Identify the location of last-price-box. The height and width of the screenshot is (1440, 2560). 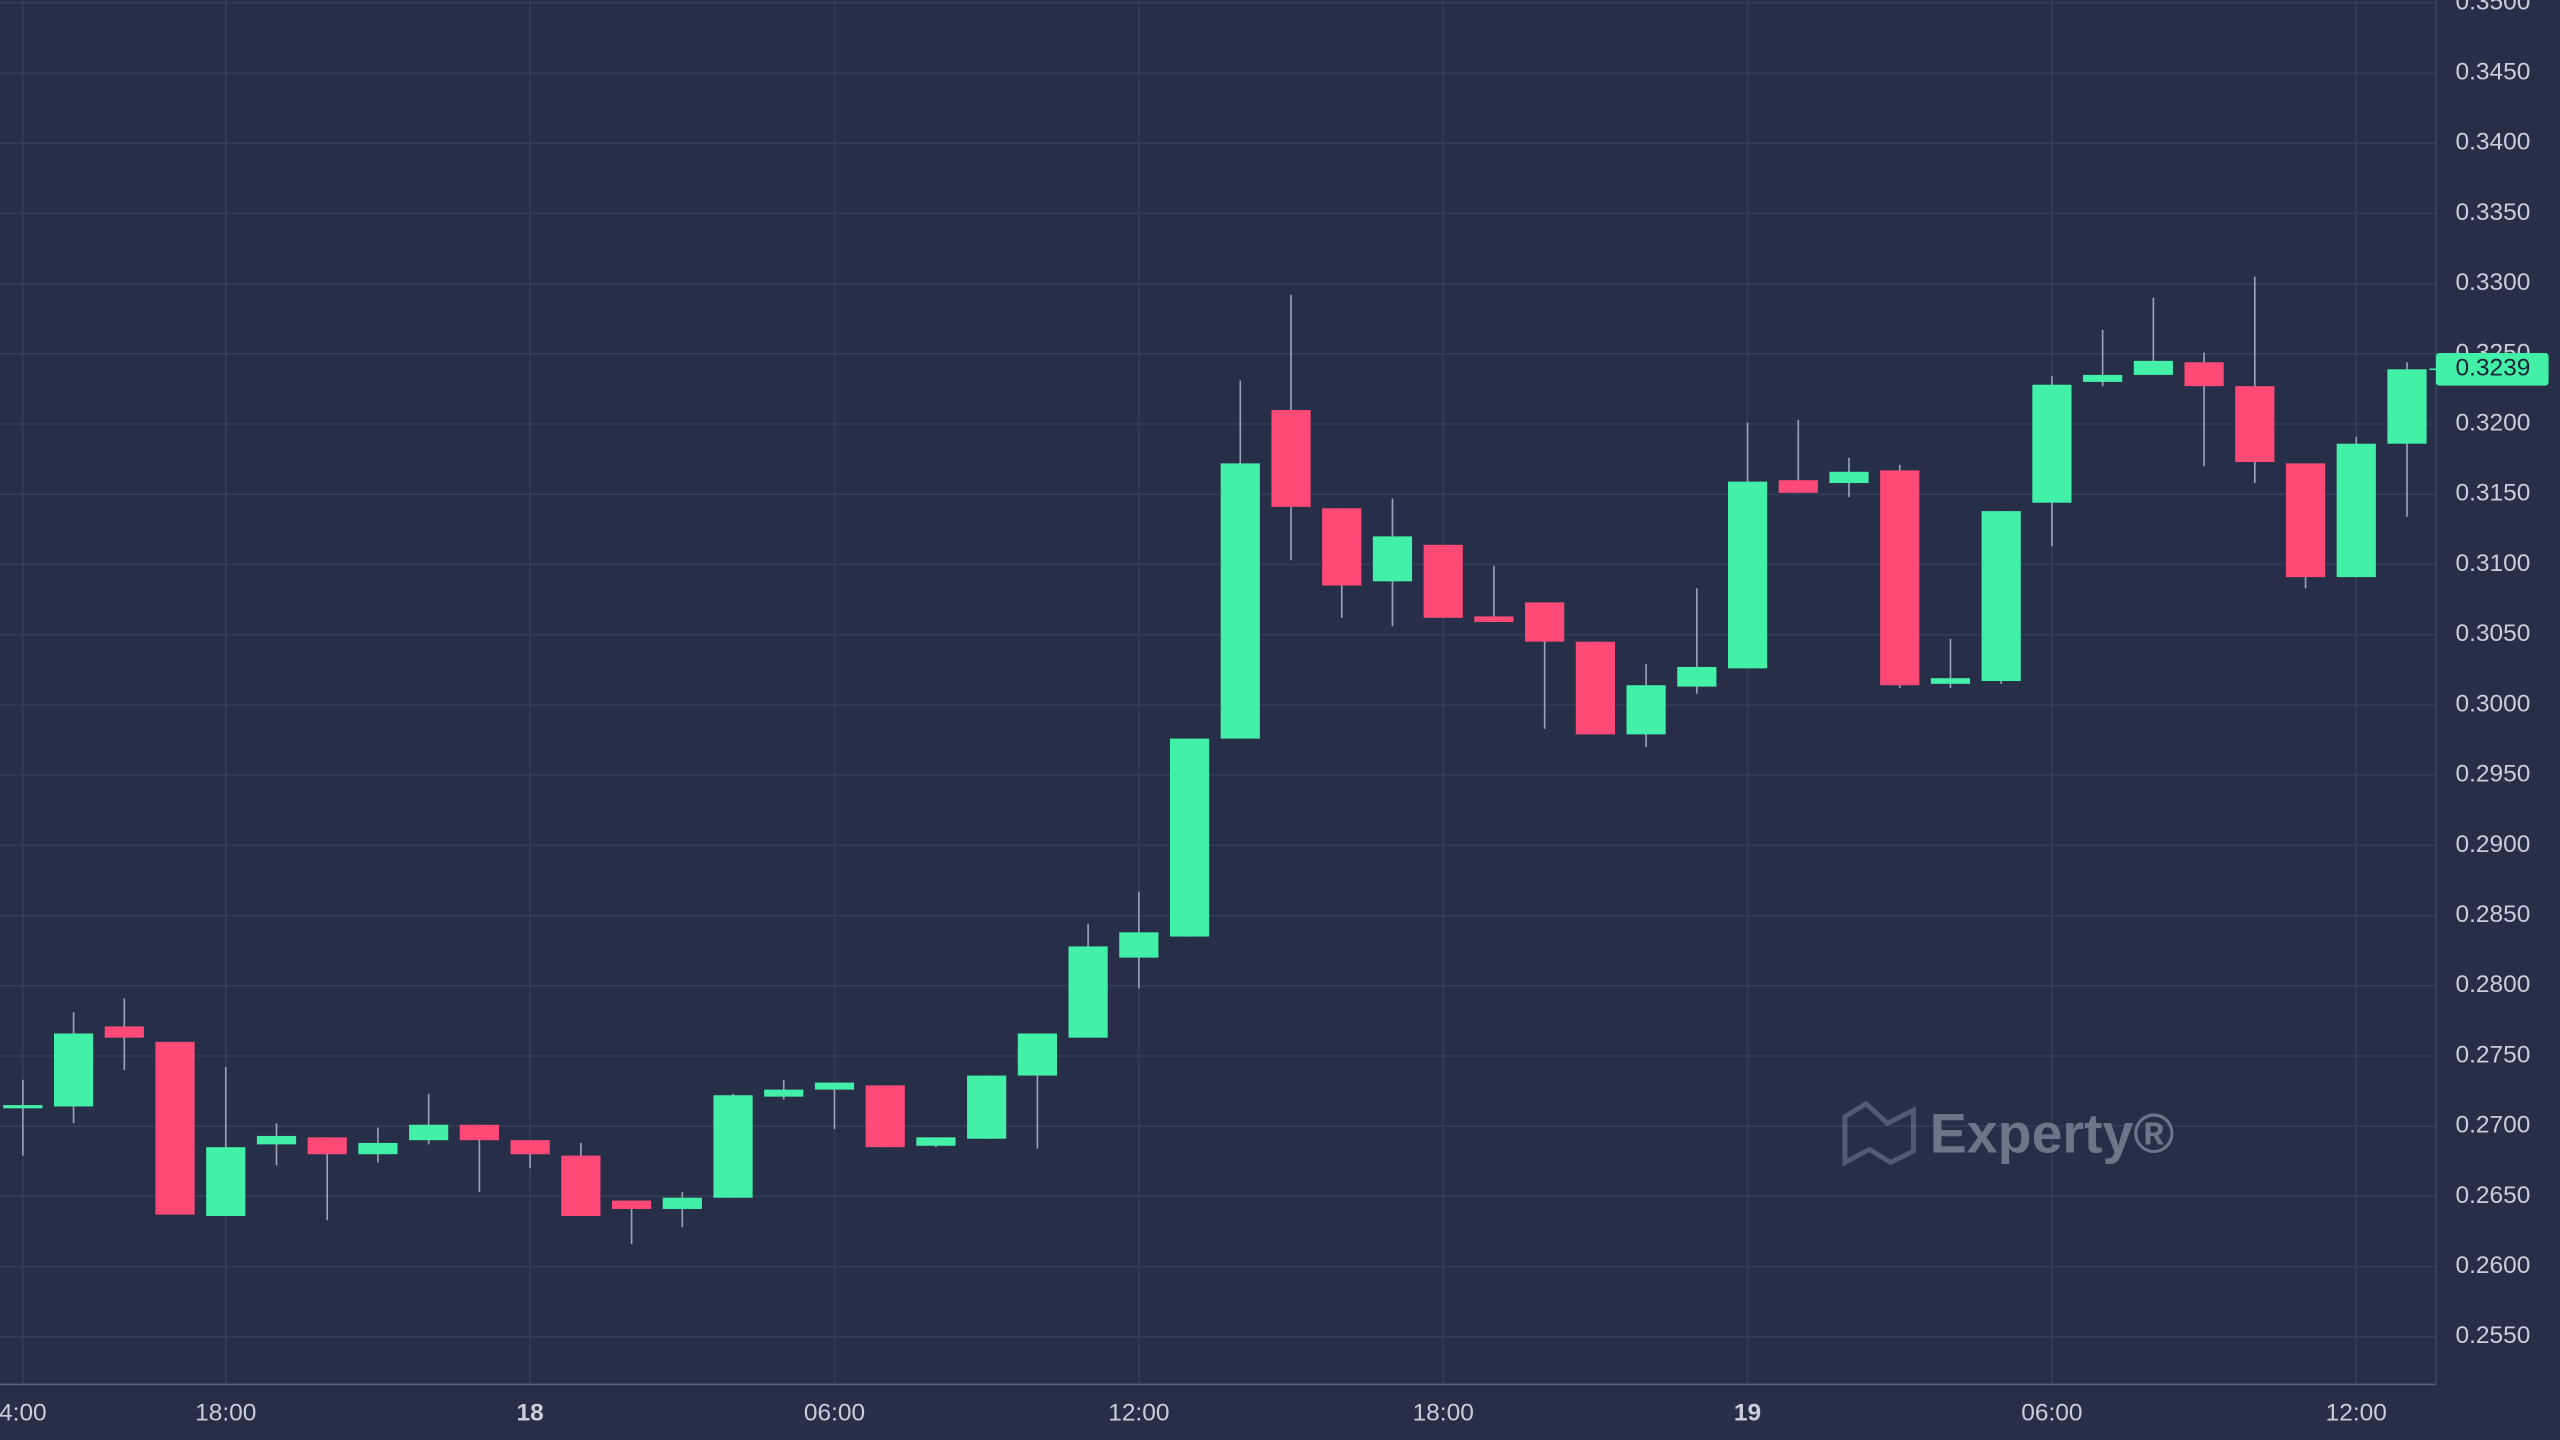
(2492, 369).